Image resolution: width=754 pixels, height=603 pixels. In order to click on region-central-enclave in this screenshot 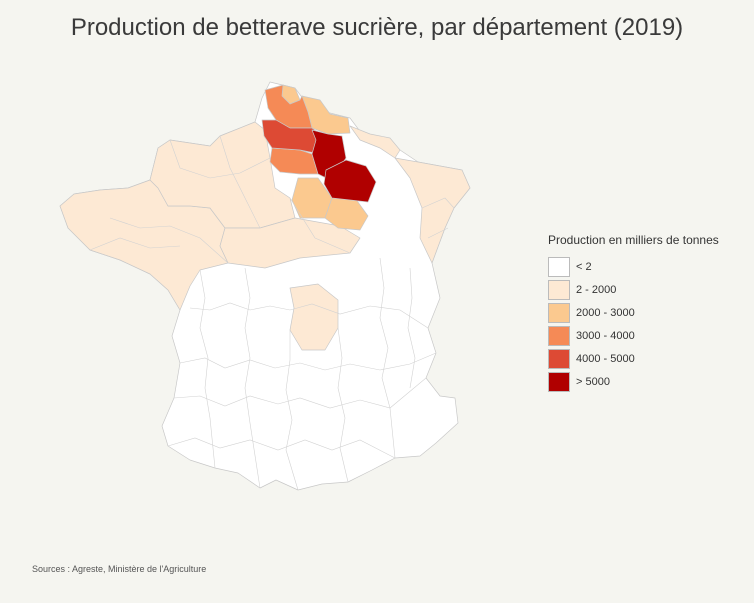, I will do `click(314, 317)`.